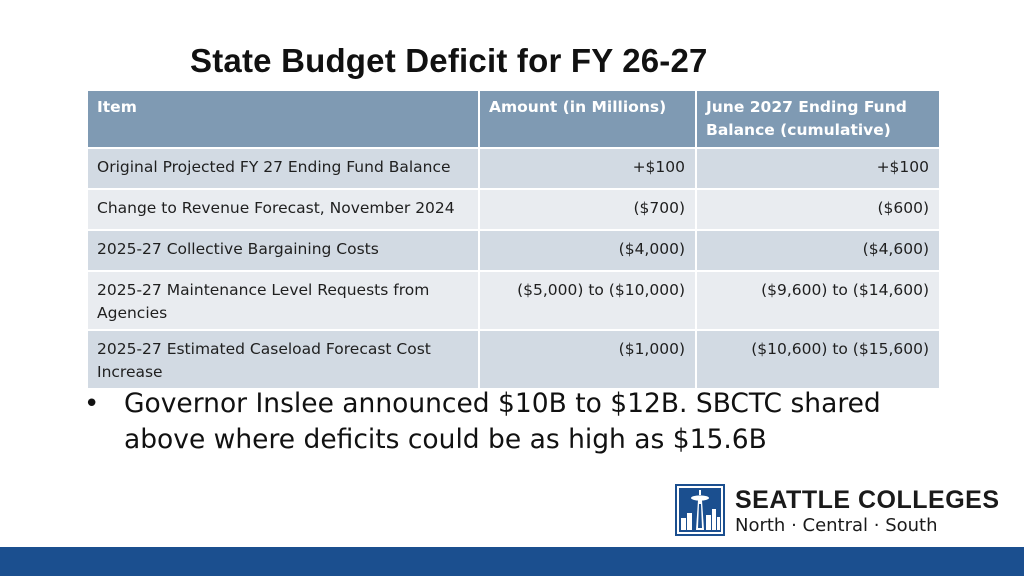 This screenshot has height=576, width=1024. What do you see at coordinates (700, 510) in the screenshot?
I see `space-needle-icon` at bounding box center [700, 510].